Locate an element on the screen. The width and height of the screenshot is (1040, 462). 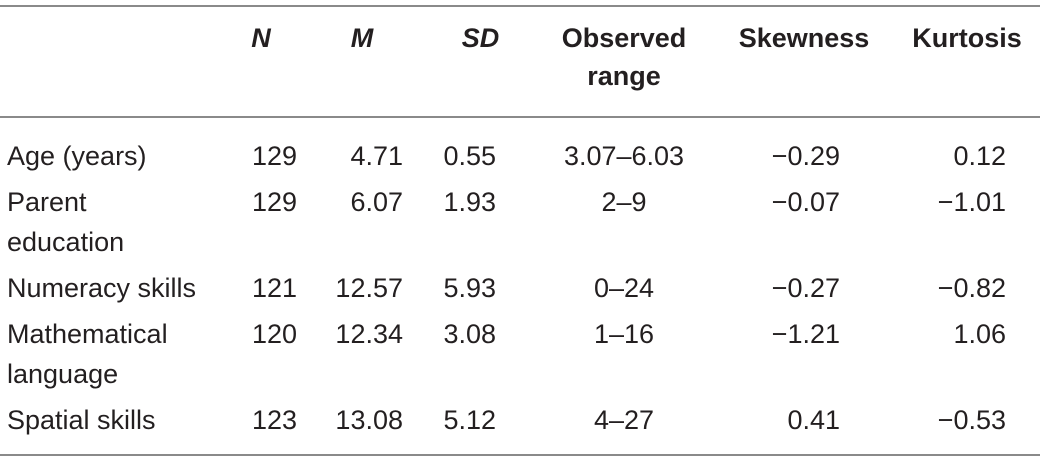
cell-kurtosis: −0.53 is located at coordinates (971, 420).